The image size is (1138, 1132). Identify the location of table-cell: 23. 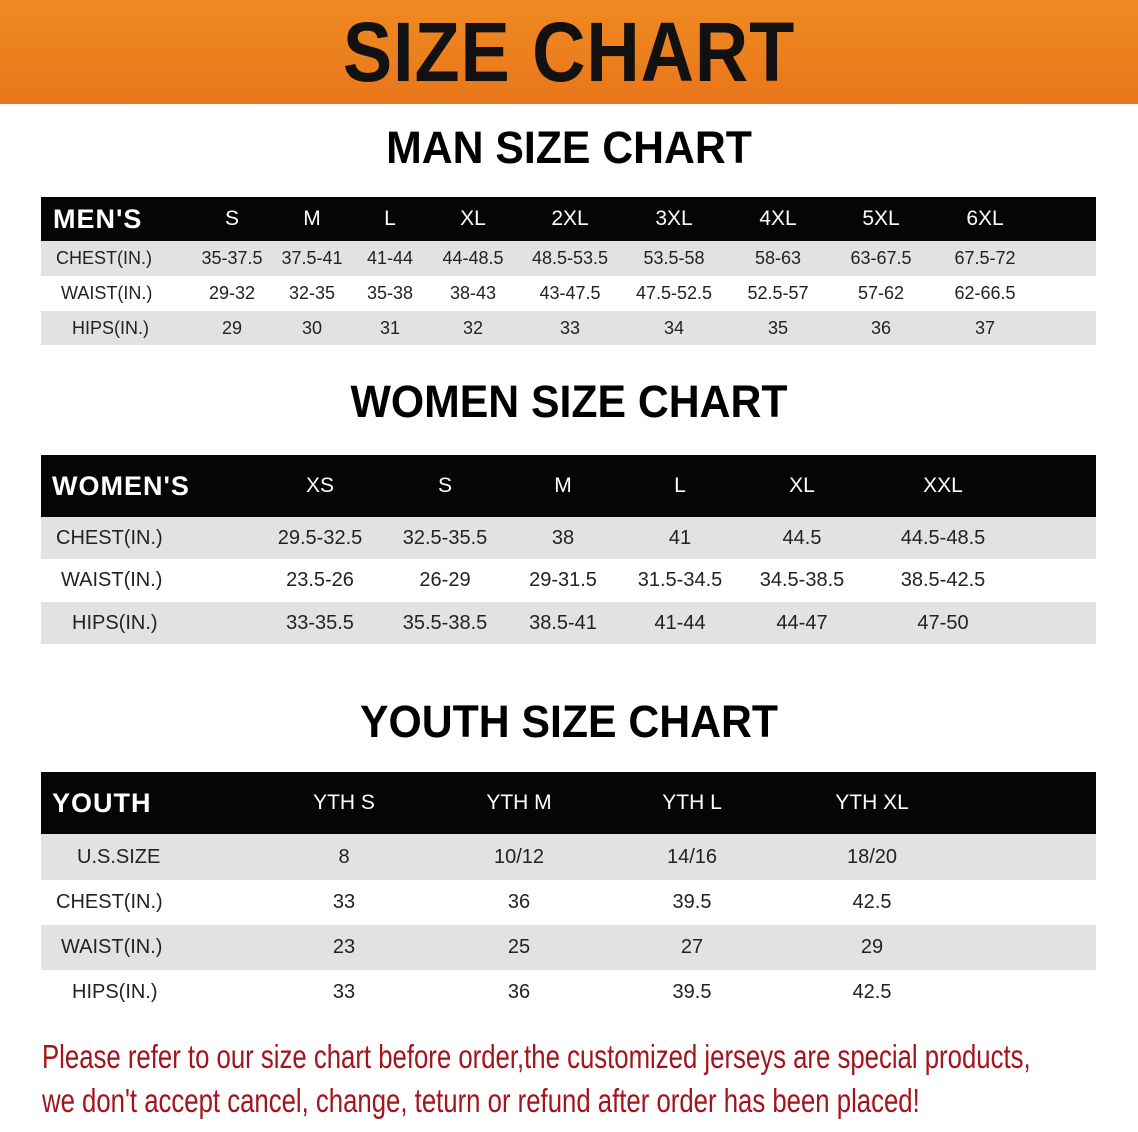
(344, 947).